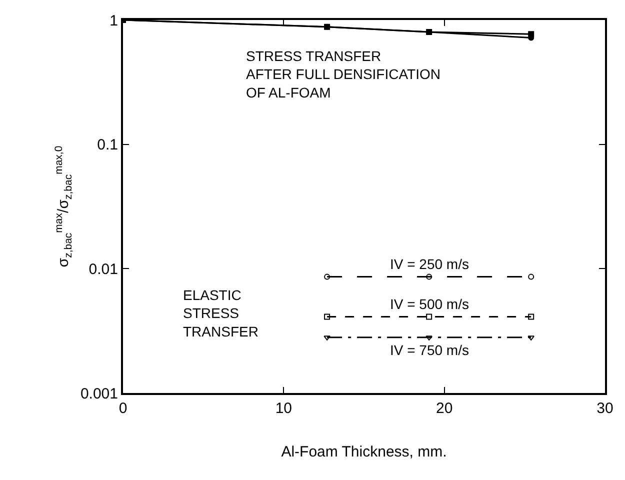  I want to click on x-axis-title: Al-Foam Thickness, mm., so click(364, 452).